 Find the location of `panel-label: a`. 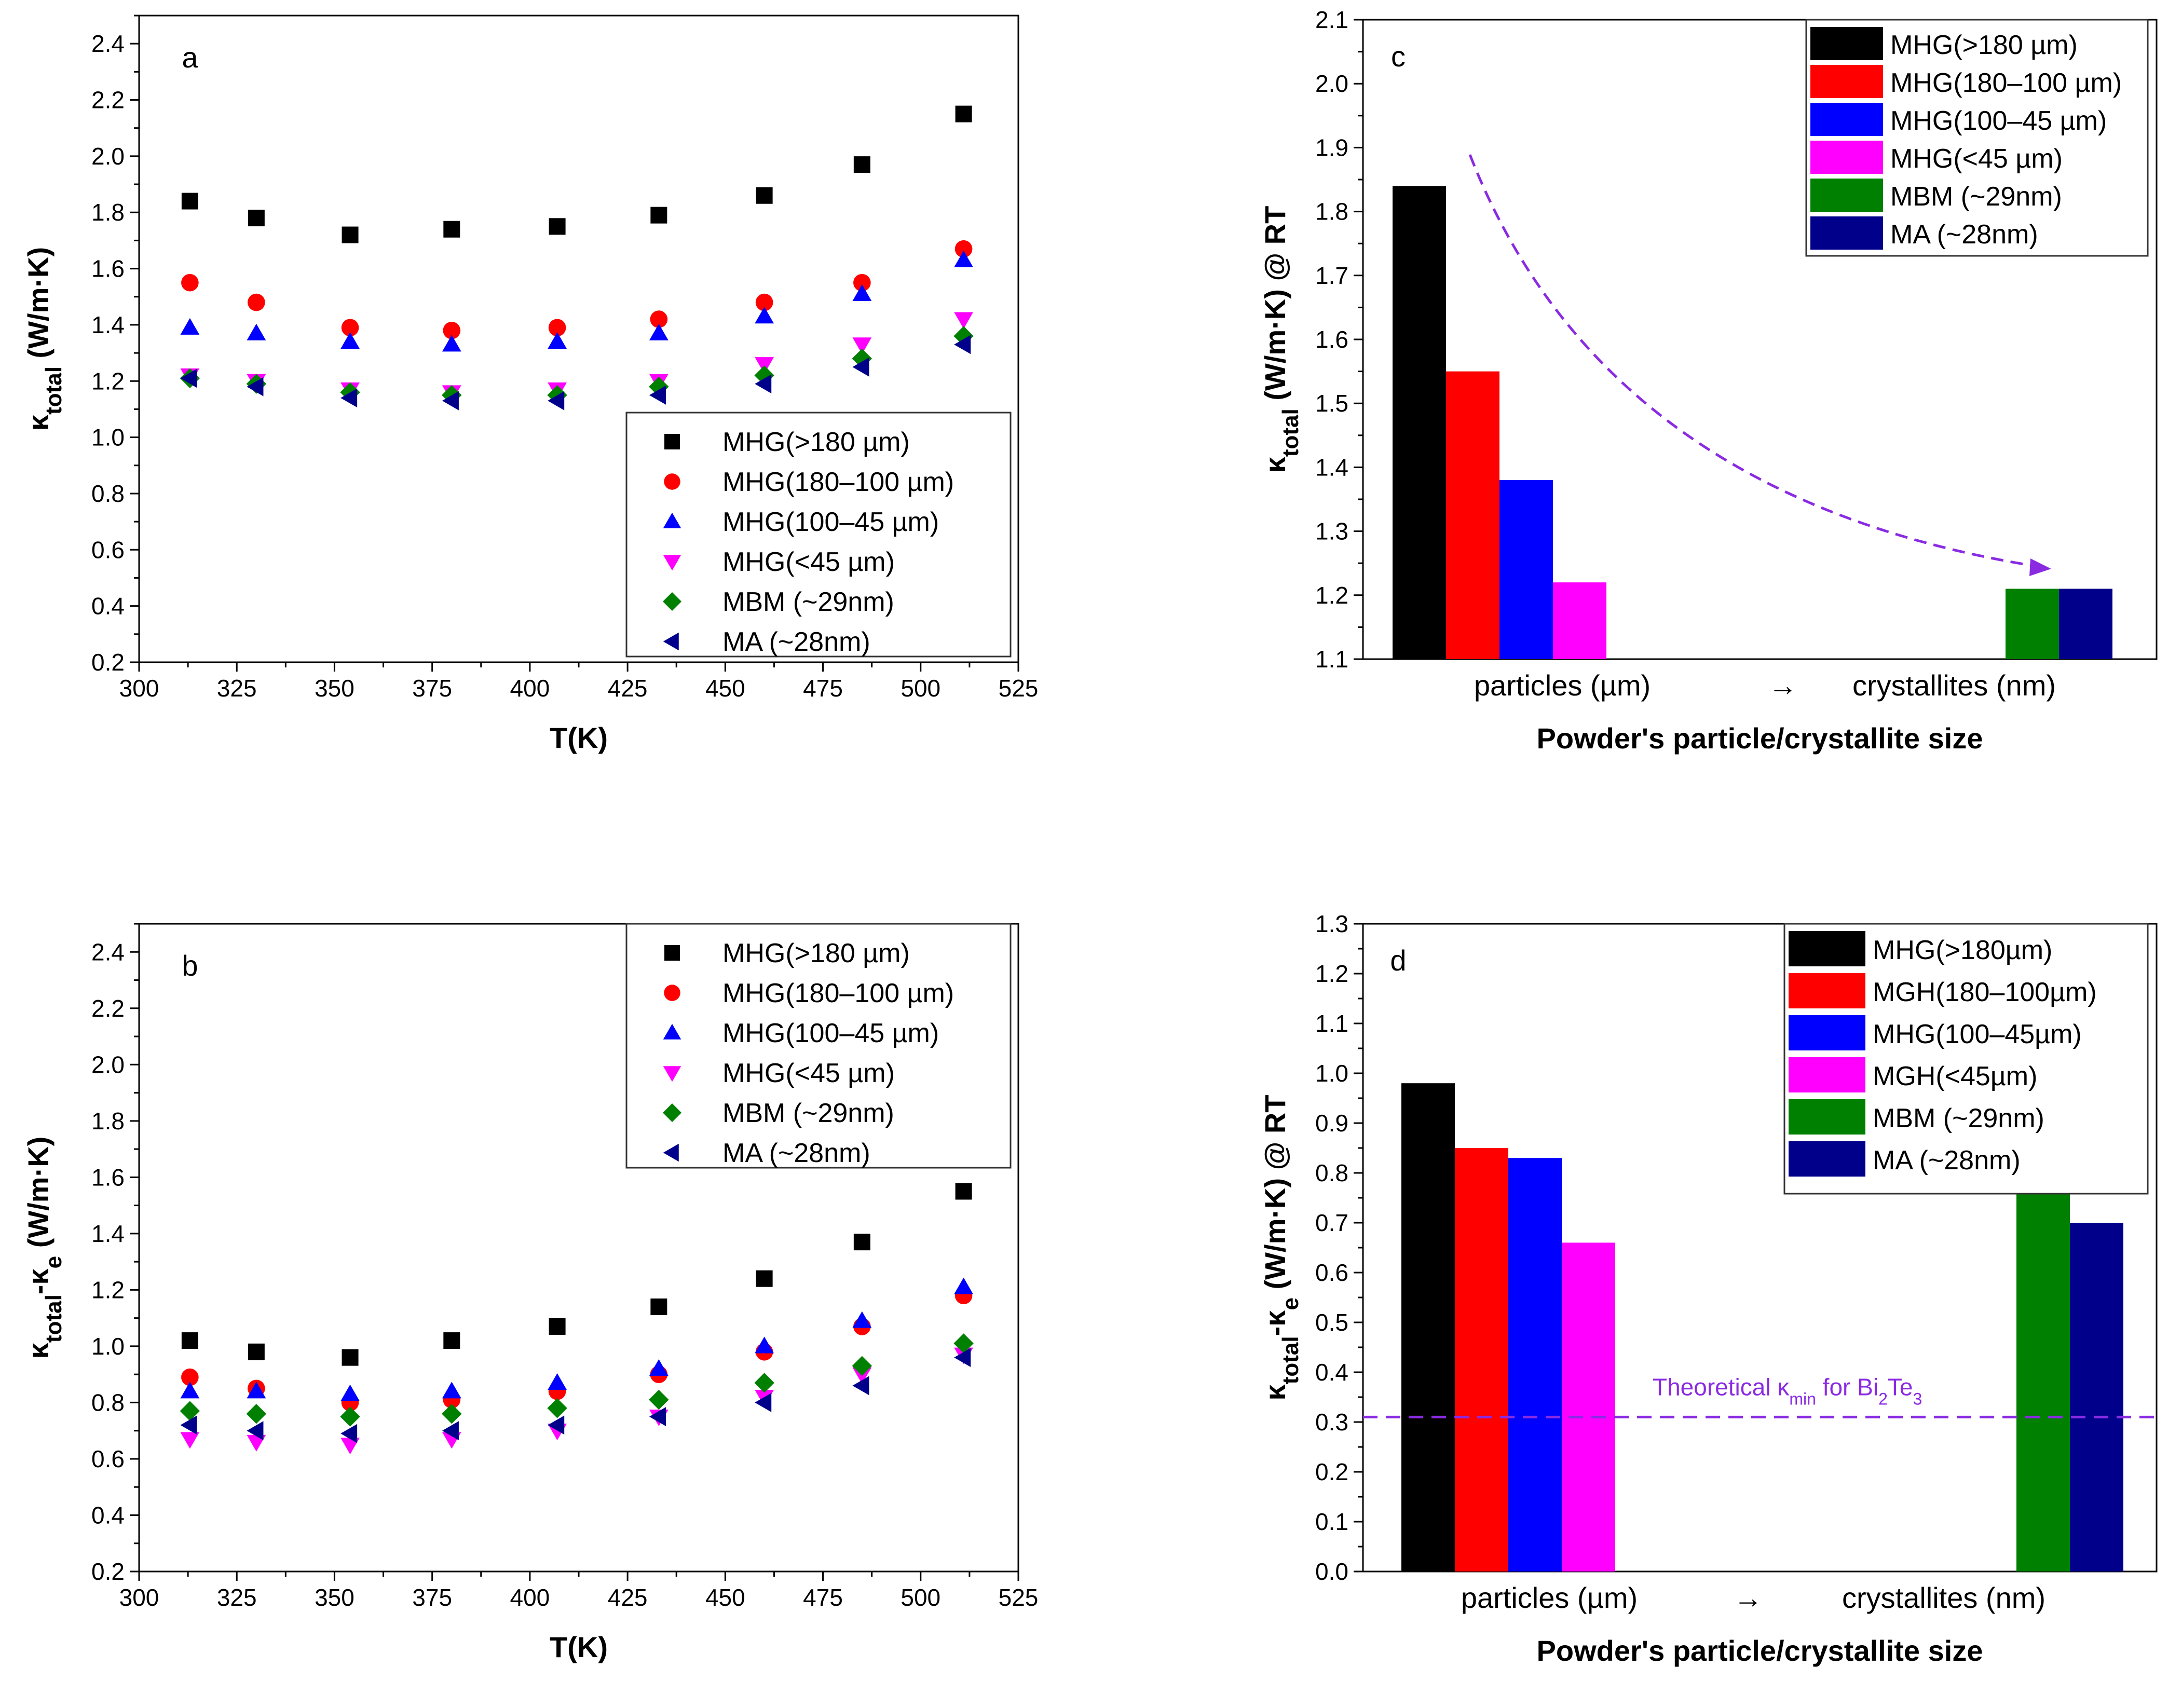

panel-label: a is located at coordinates (190, 57).